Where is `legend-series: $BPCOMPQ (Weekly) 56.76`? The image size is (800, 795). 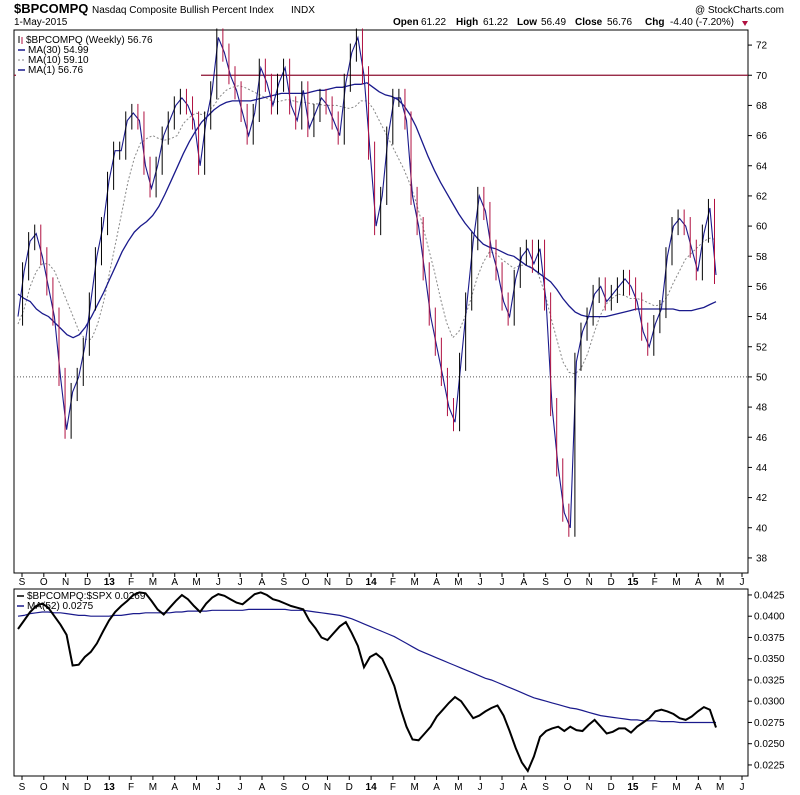
legend-series: $BPCOMPQ (Weekly) 56.76 is located at coordinates (89, 40).